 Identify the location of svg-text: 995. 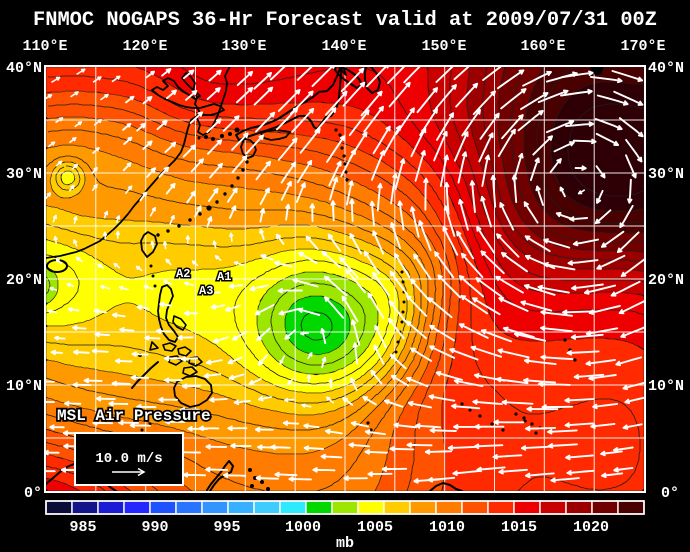
(226, 527).